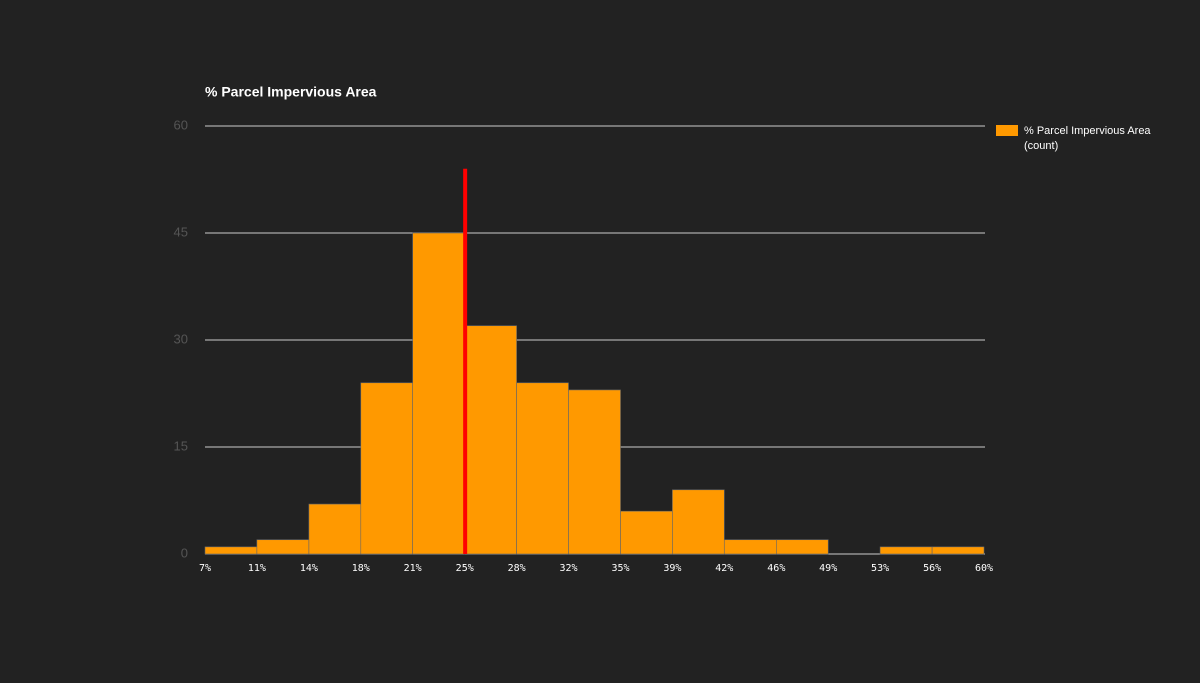 The height and width of the screenshot is (683, 1200). What do you see at coordinates (984, 568) in the screenshot?
I see `x-tick-label: 60%` at bounding box center [984, 568].